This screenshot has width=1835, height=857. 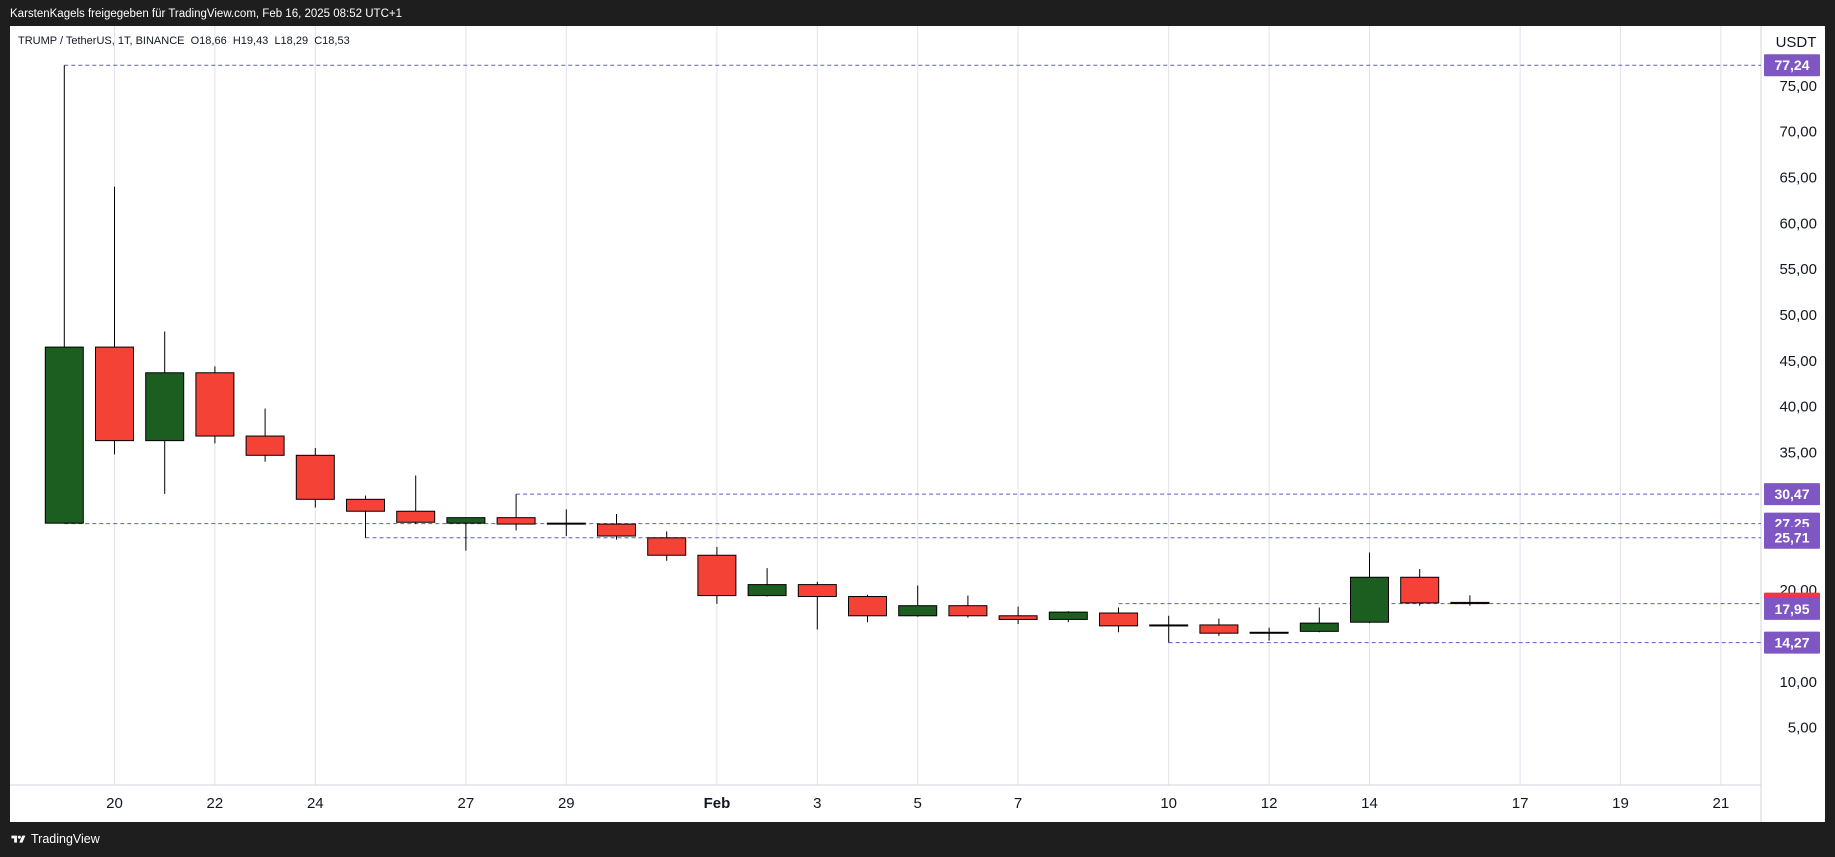 I want to click on y-tick-label: 5,00, so click(x=1802, y=728).